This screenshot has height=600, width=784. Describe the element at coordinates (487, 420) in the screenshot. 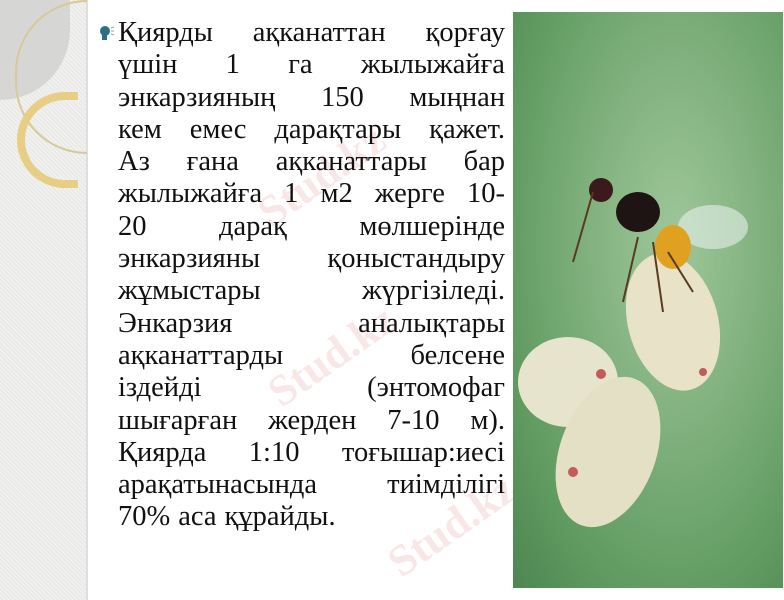

I see `word: м).` at that location.